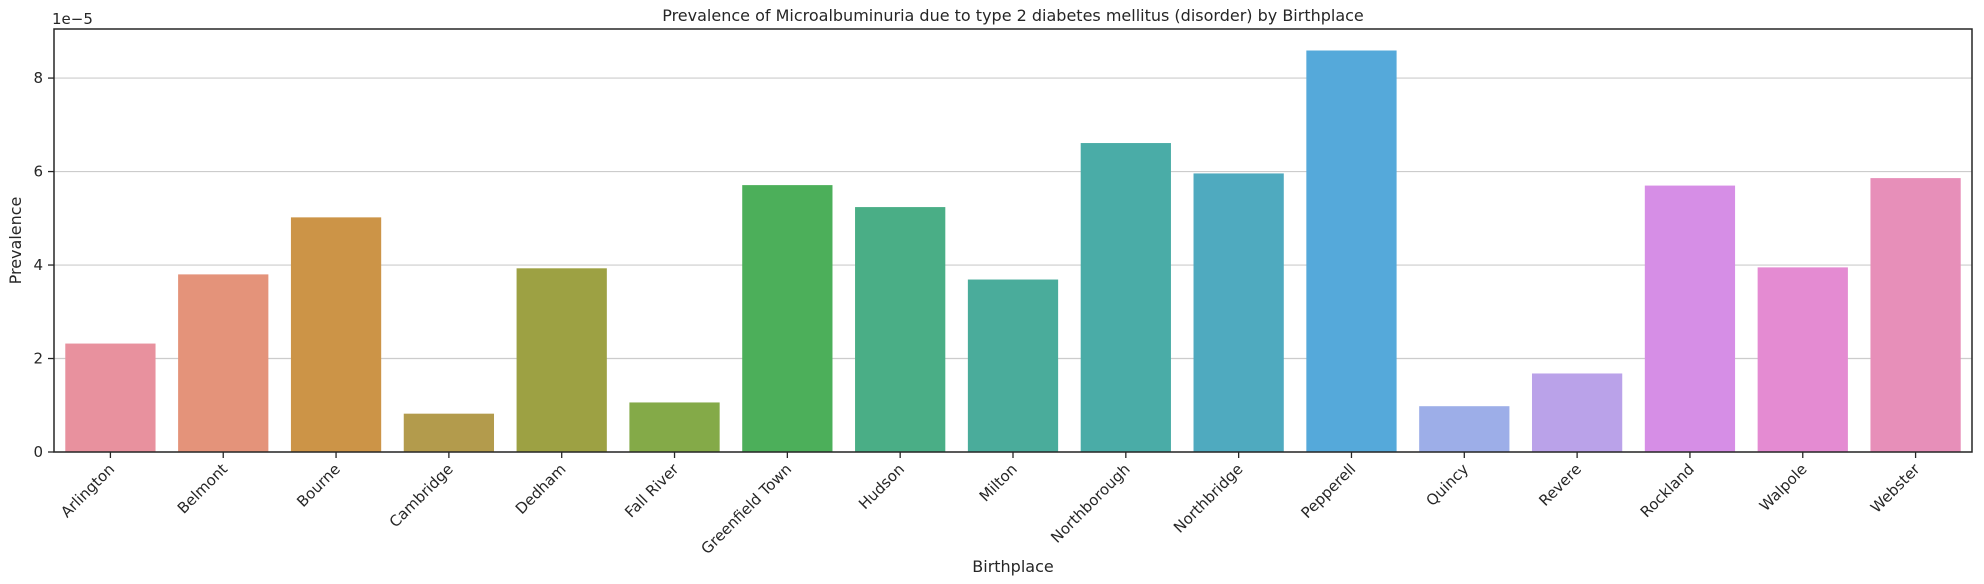  Describe the element at coordinates (1090, 503) in the screenshot. I see `x-tick-label: Northborough` at that location.